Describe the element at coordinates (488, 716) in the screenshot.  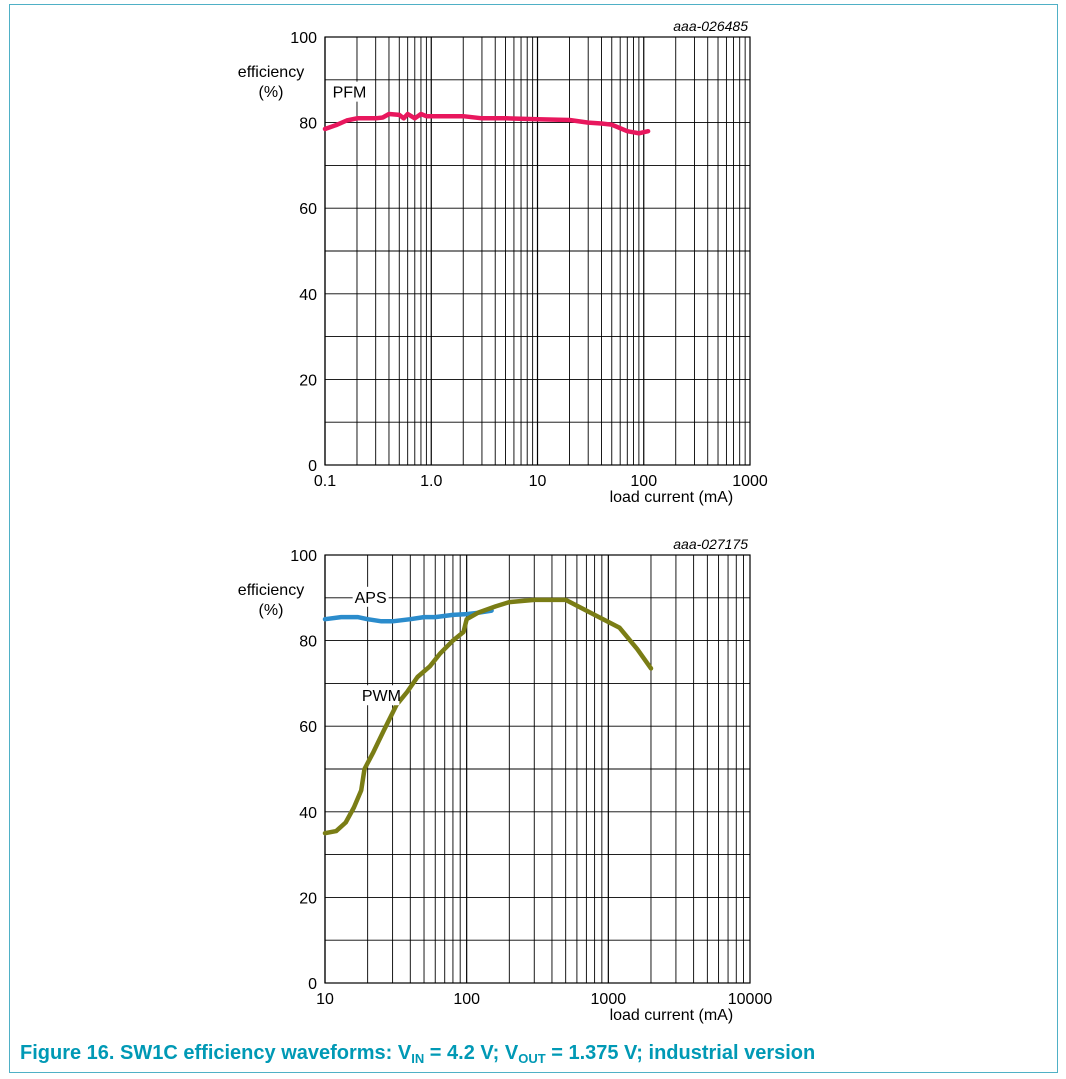
I see `series-line-pwm` at that location.